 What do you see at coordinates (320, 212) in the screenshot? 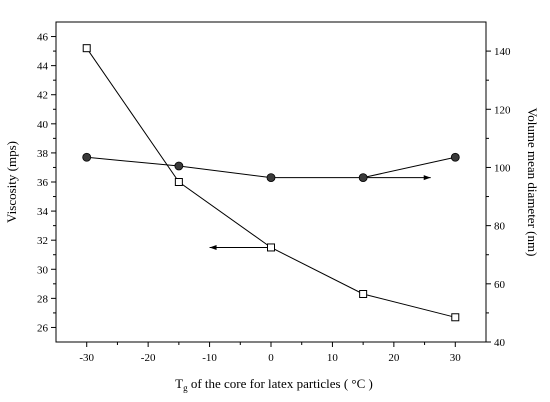
I see `arrows-layer` at bounding box center [320, 212].